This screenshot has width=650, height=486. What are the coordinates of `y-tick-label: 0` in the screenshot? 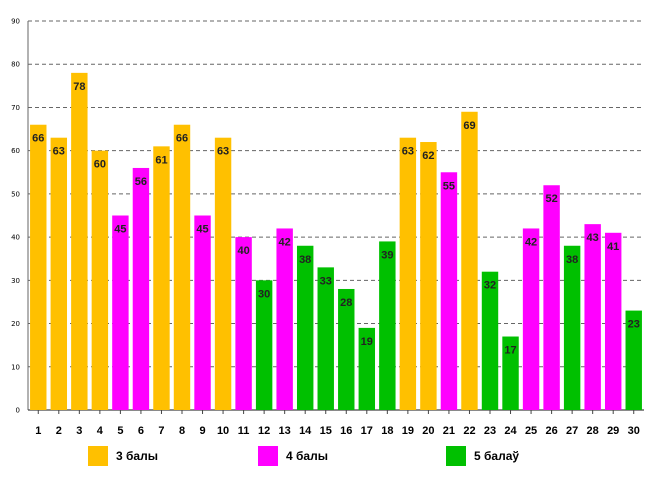 It's located at (18, 411).